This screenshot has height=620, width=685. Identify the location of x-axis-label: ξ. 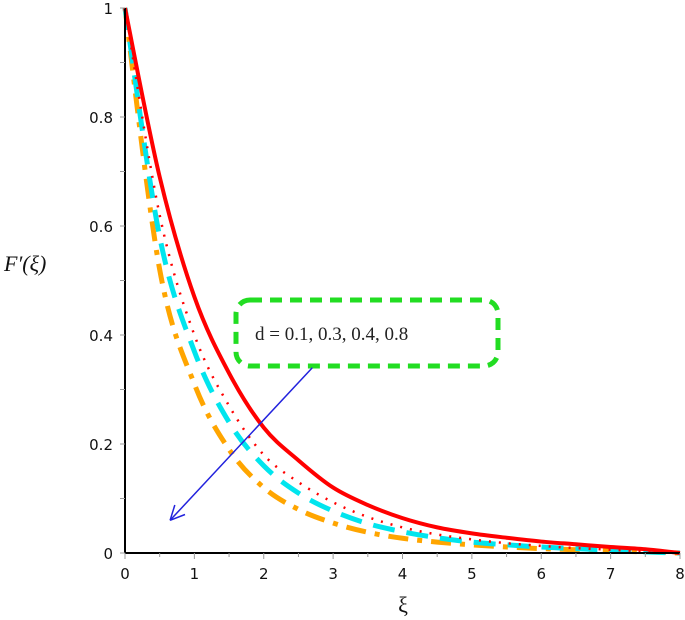
(403, 604).